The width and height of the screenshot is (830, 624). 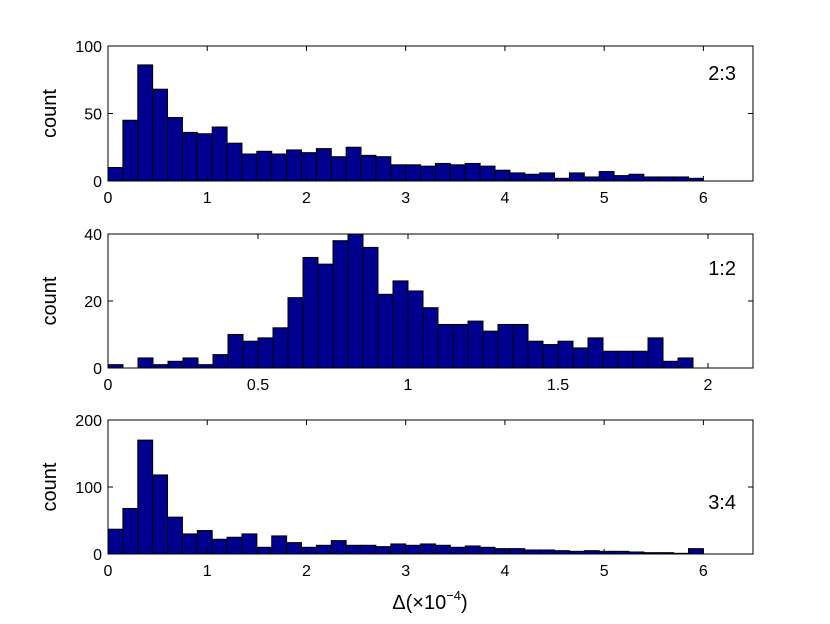 What do you see at coordinates (88, 488) in the screenshot?
I see `y-tick-label: 100` at bounding box center [88, 488].